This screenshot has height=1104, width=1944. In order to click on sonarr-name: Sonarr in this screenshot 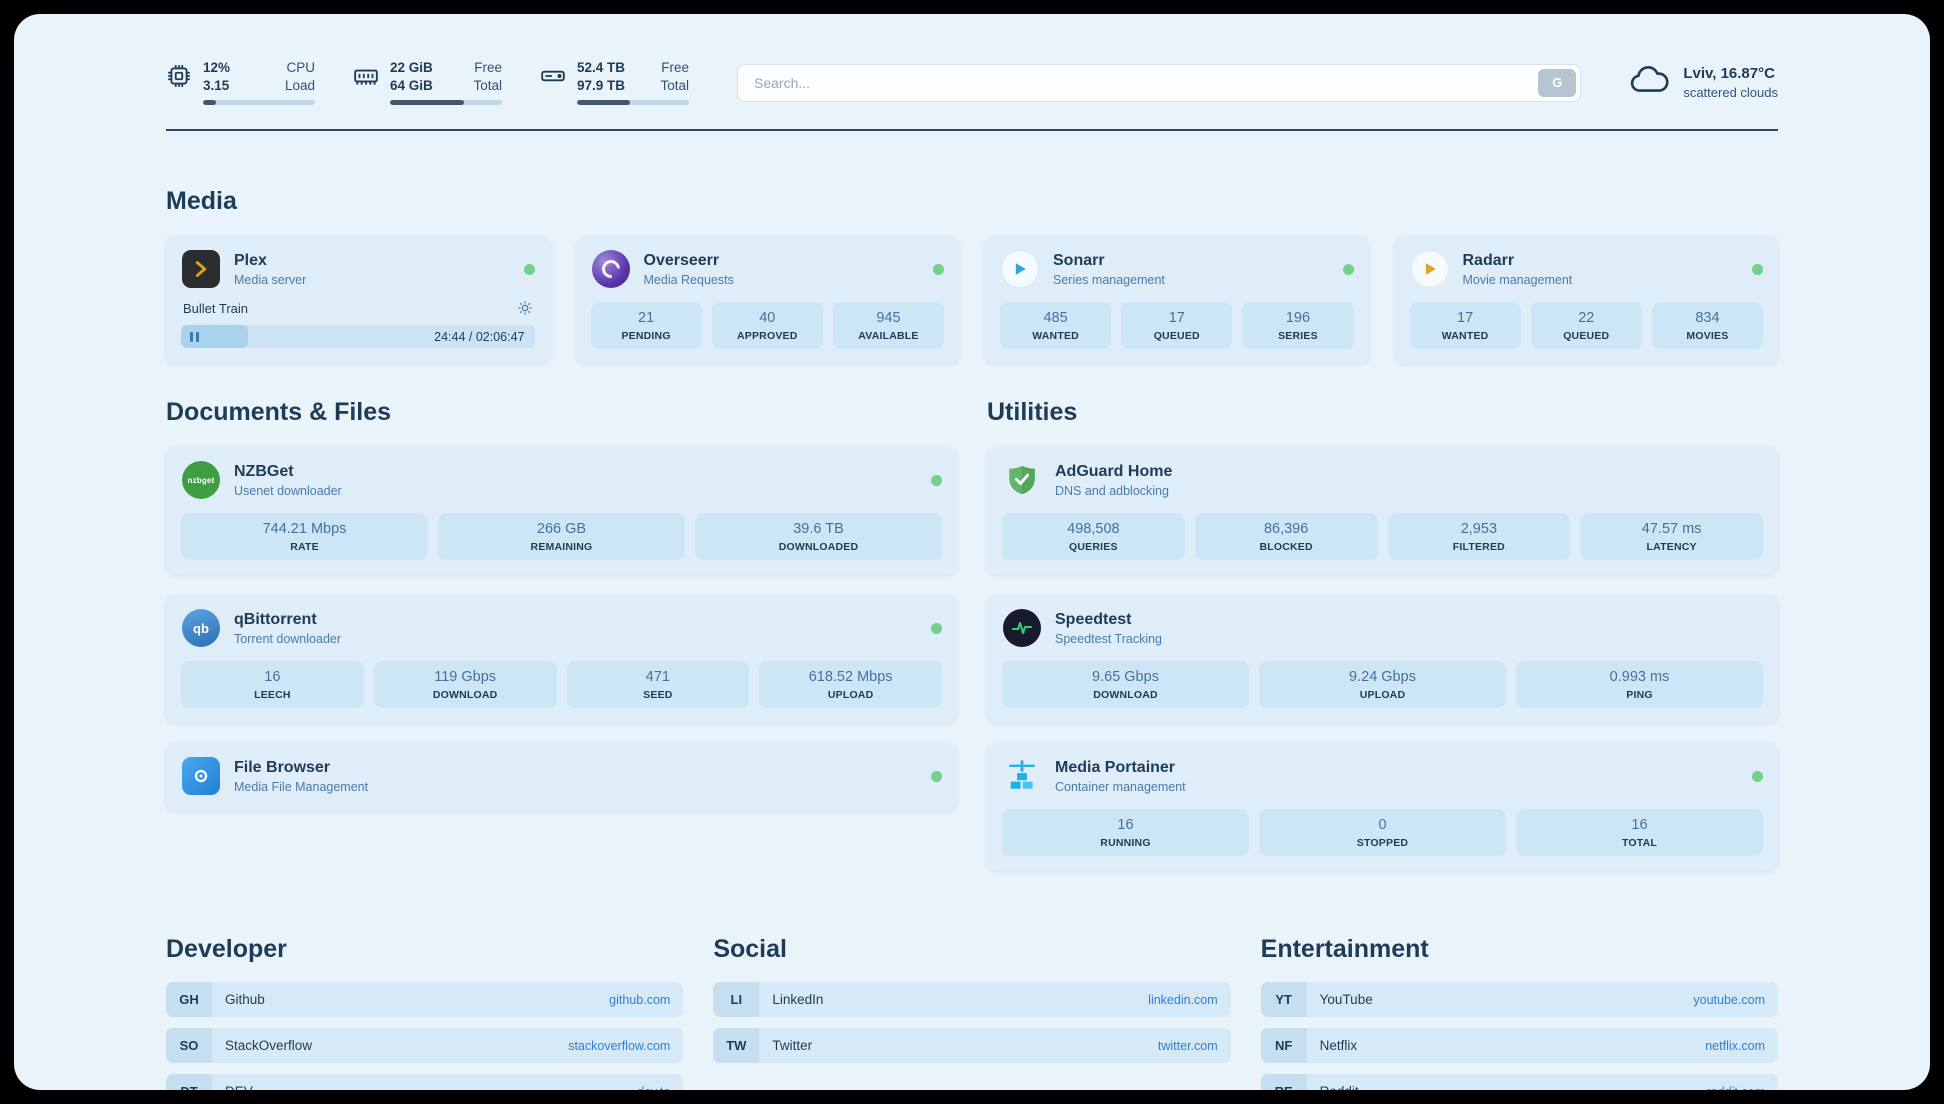, I will do `click(1079, 260)`.